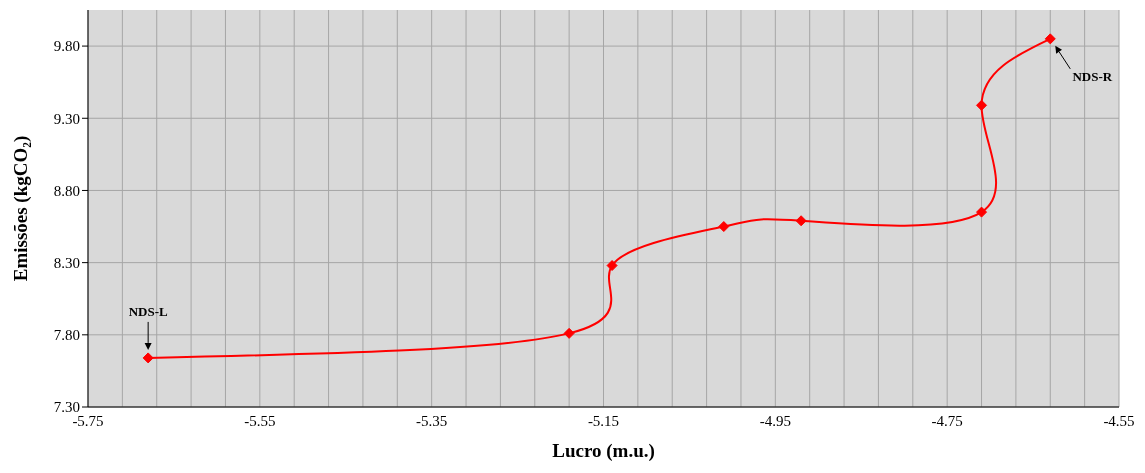 This screenshot has width=1145, height=473. What do you see at coordinates (20, 208) in the screenshot?
I see `y-axis-title: Emissões (kgCO₂)` at bounding box center [20, 208].